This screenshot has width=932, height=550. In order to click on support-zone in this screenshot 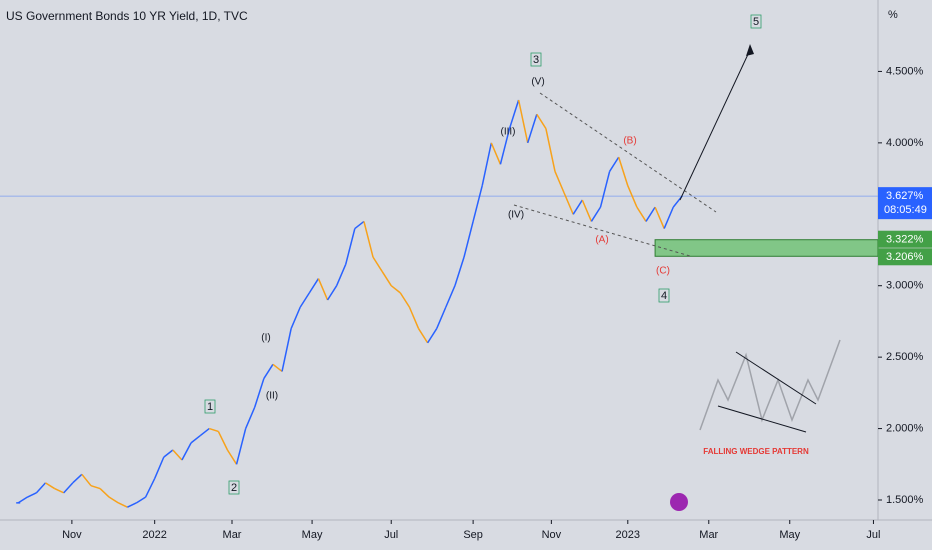, I will do `click(766, 248)`.